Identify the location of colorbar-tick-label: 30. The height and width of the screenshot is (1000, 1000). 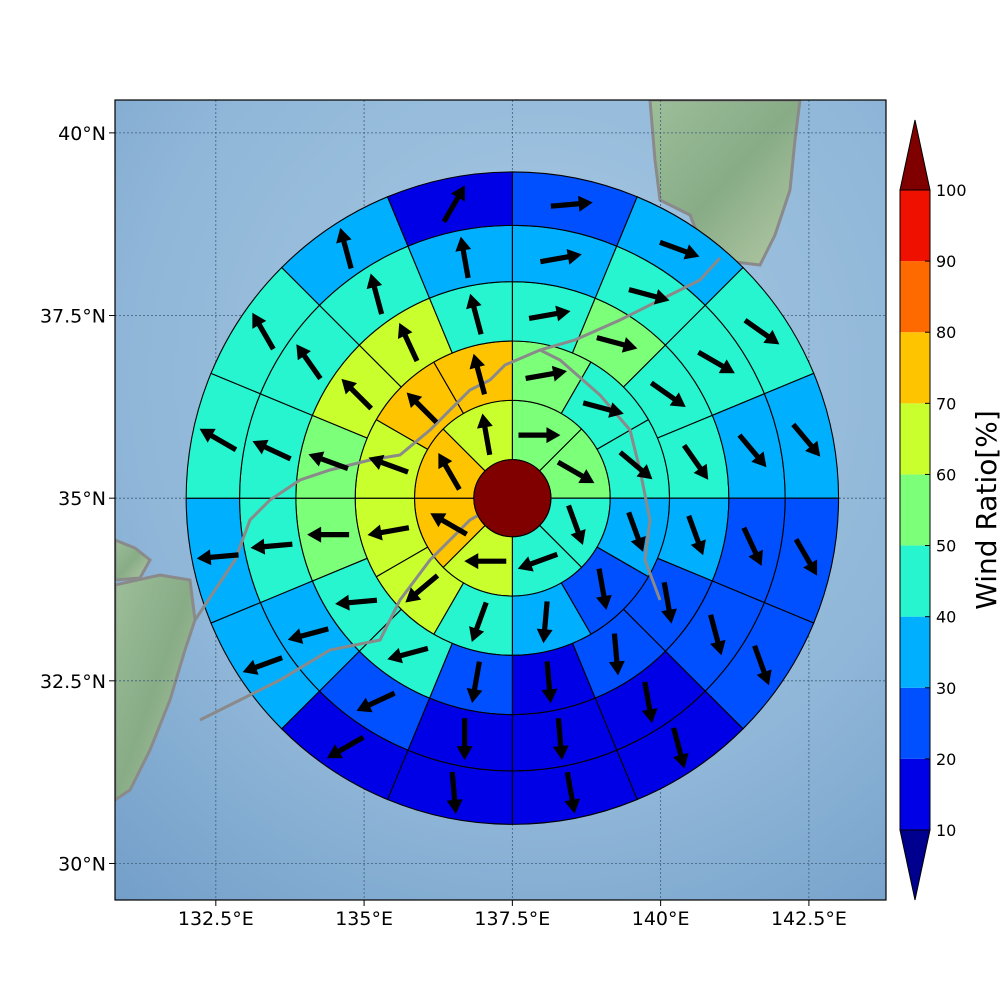
(946, 688).